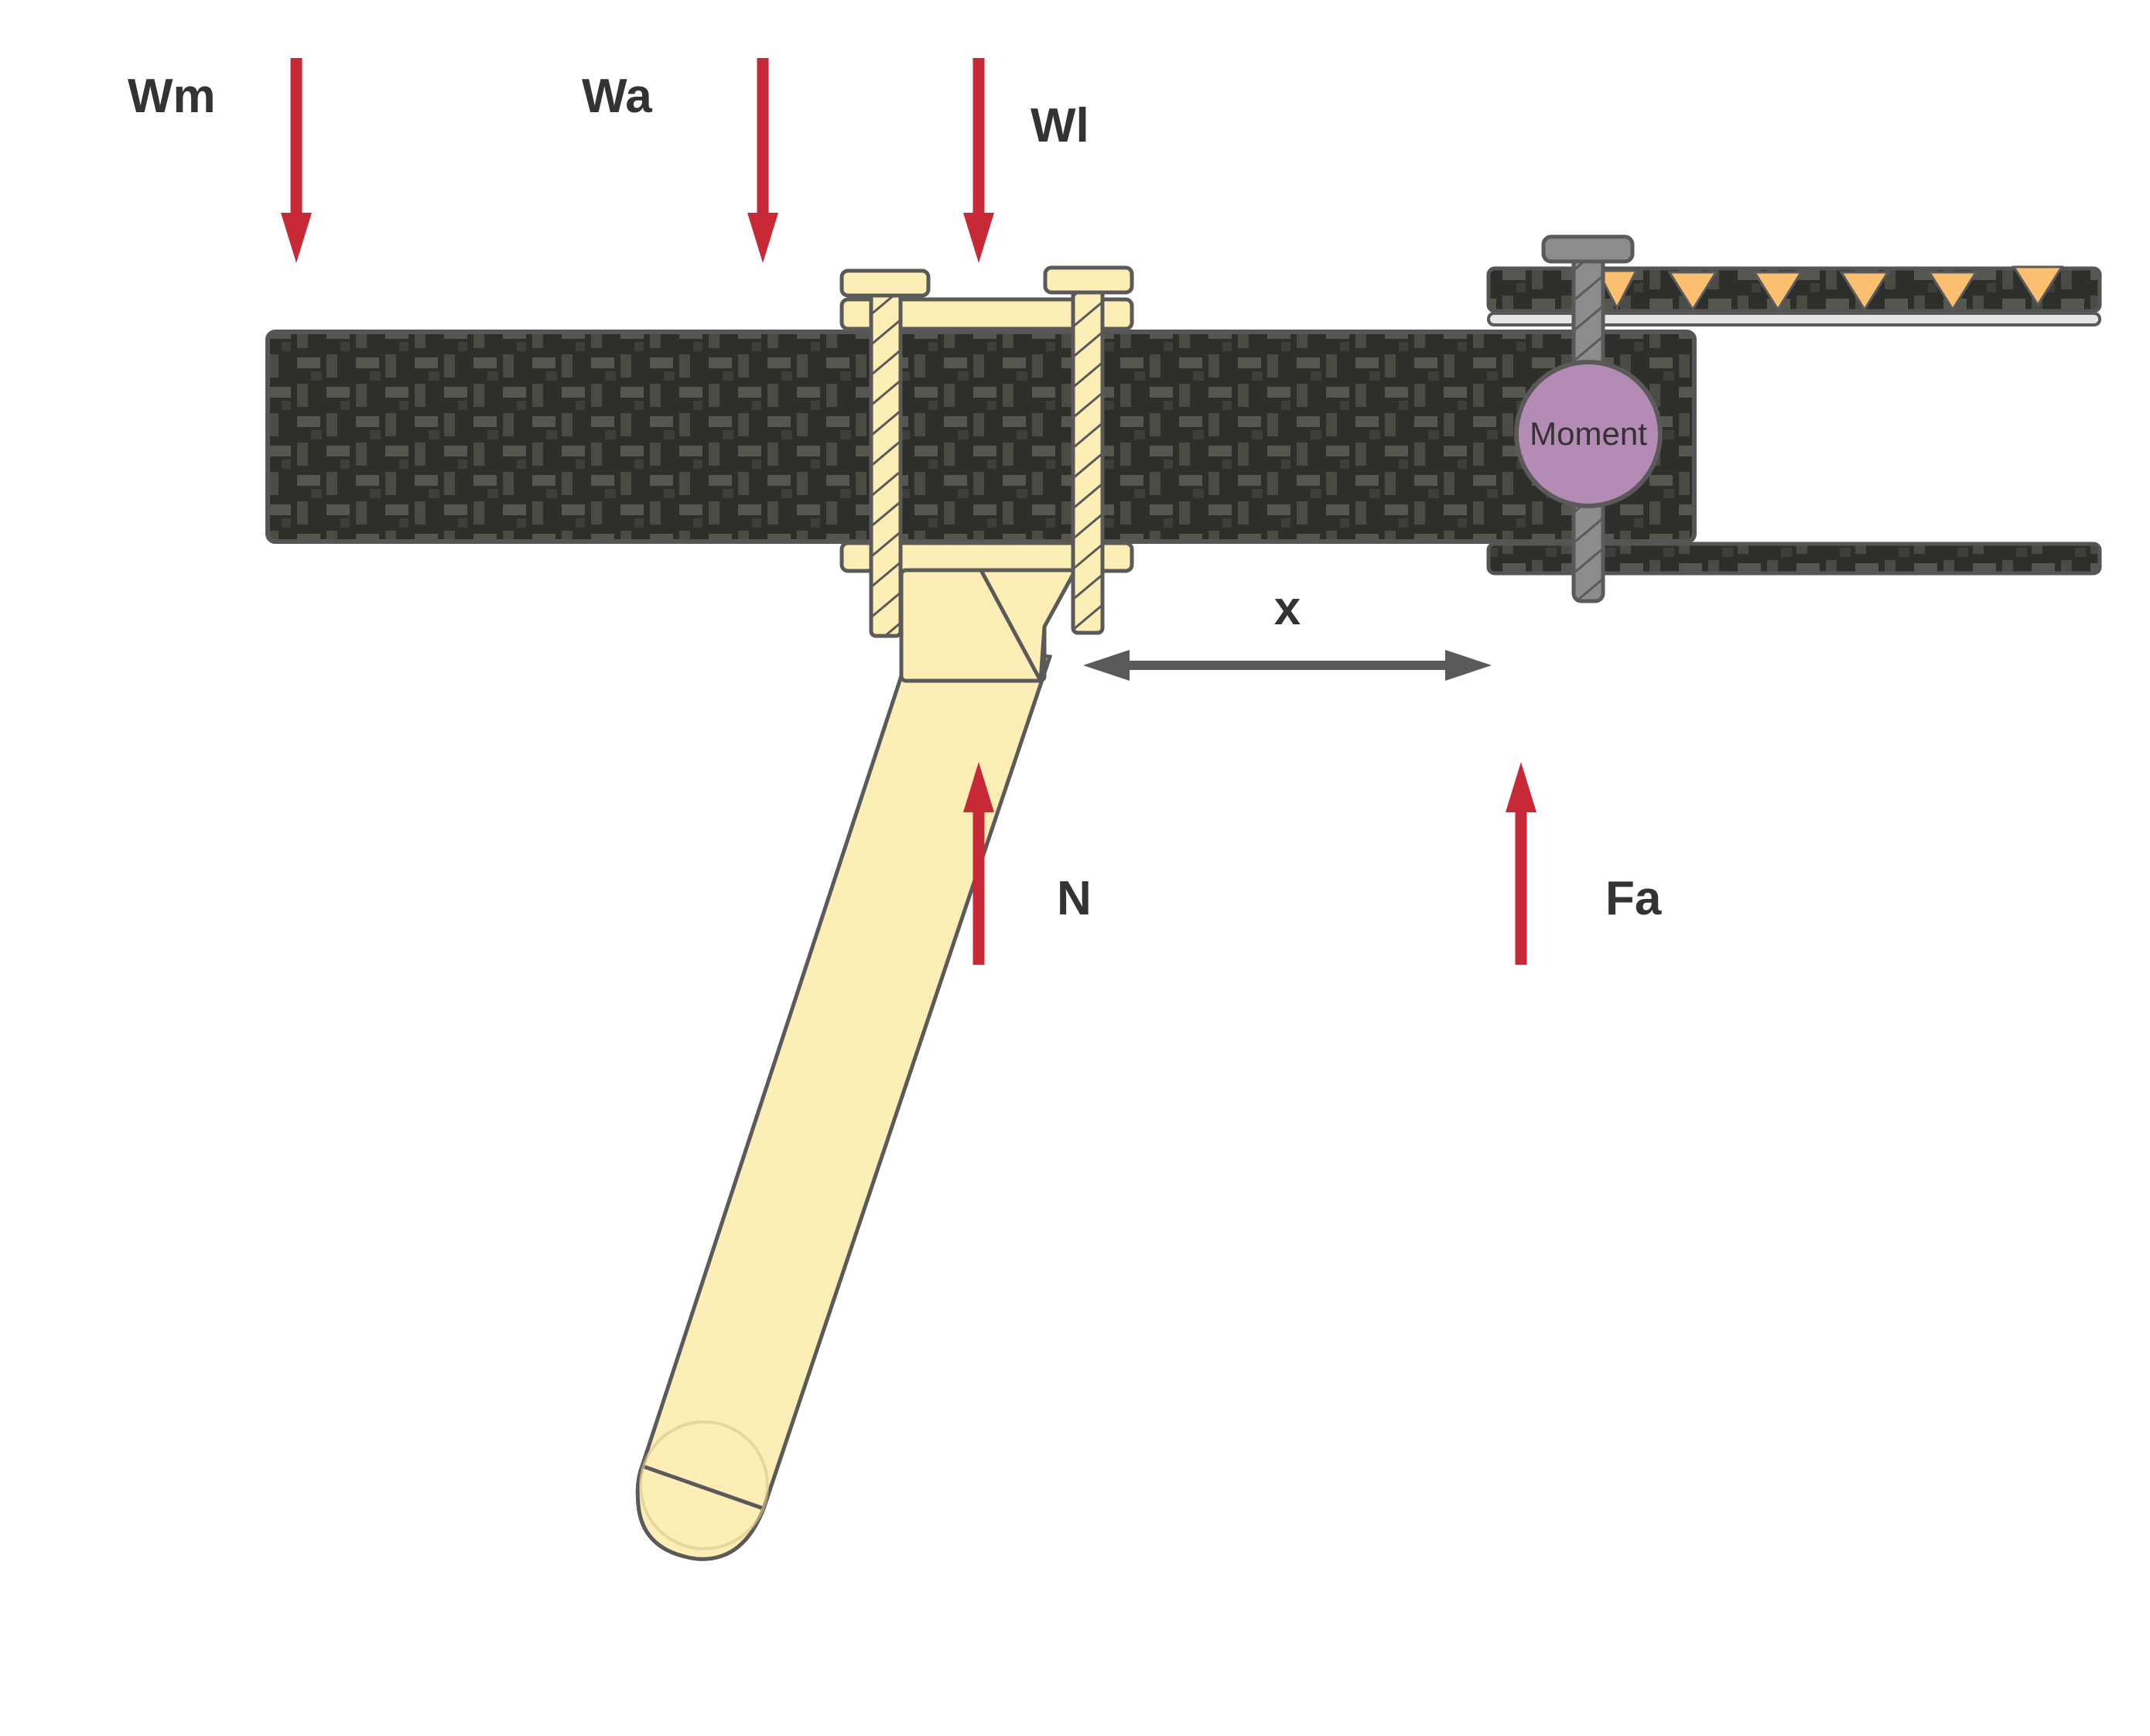 The height and width of the screenshot is (1736, 2150). I want to click on bolt-right-shaft, so click(1088, 461).